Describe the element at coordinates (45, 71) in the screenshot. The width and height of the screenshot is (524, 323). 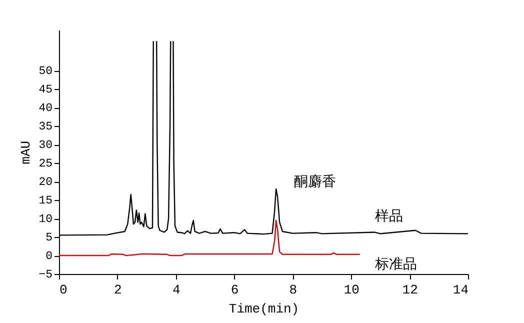
I see `y-tick-label: 50` at that location.